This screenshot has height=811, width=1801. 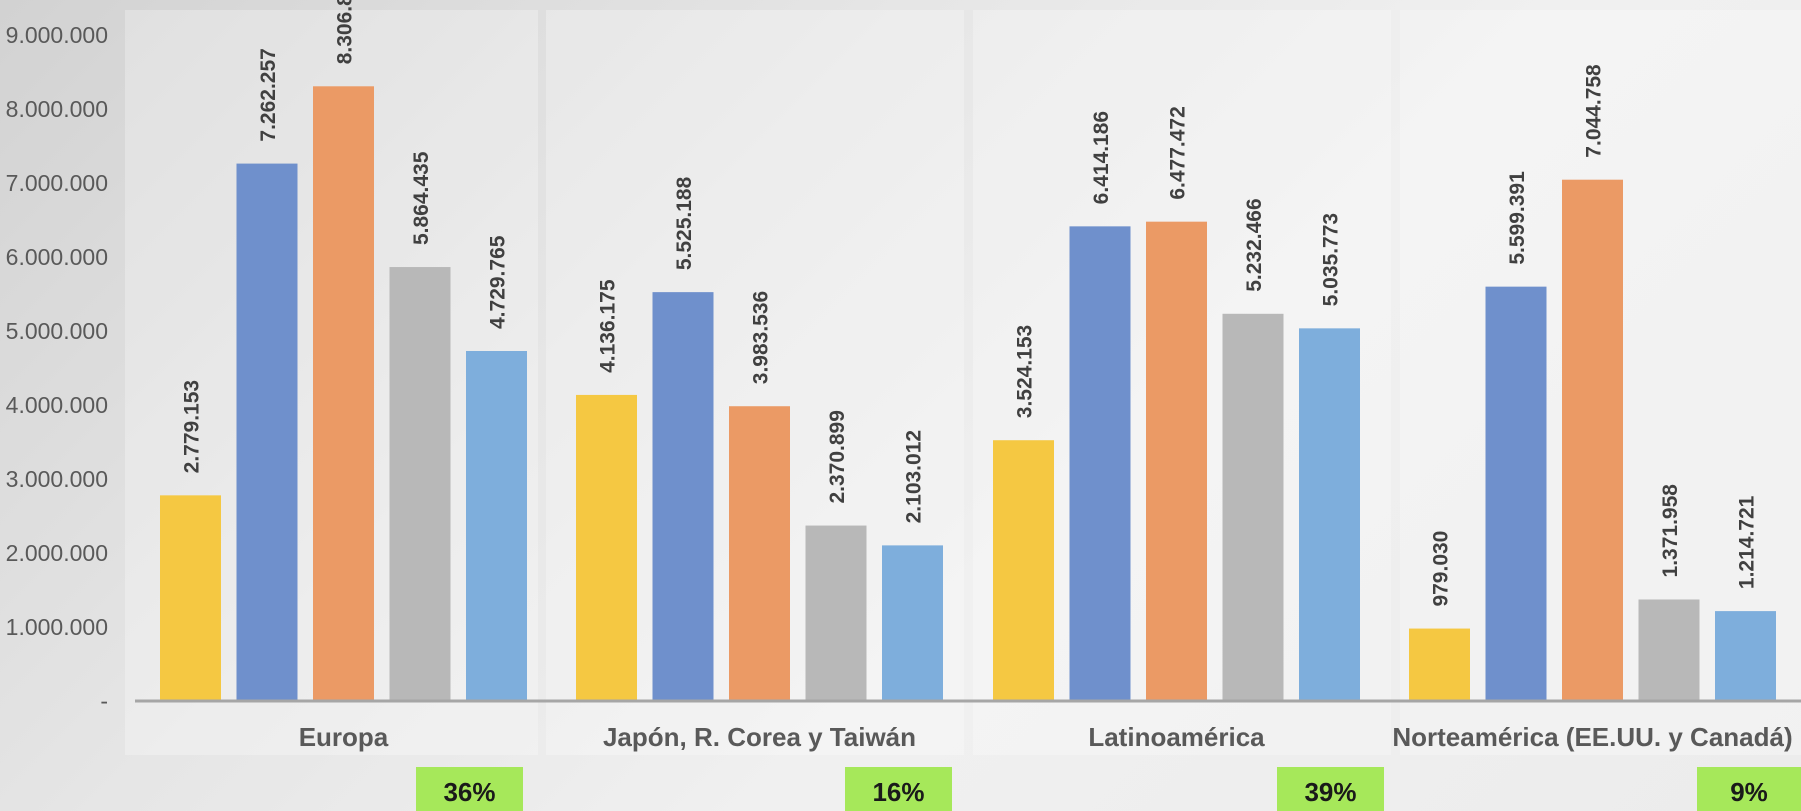 I want to click on y-tick-label: 3.000.000, so click(x=57, y=479).